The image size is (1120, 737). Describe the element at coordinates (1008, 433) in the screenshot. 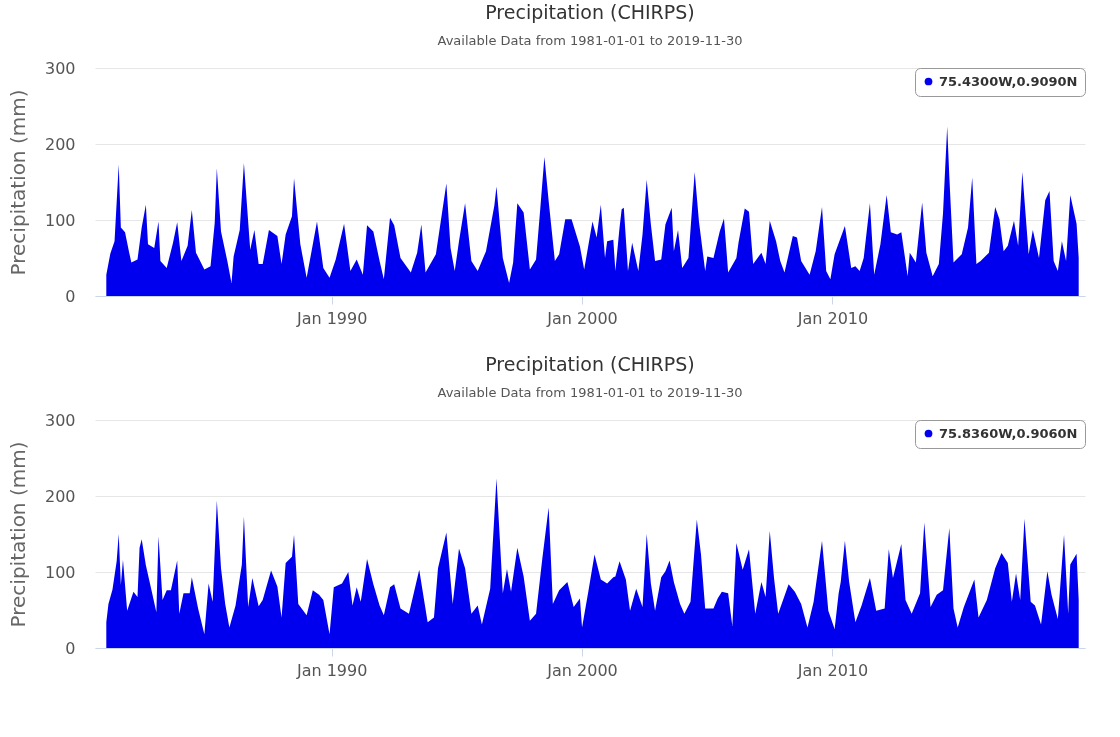

I see `legend-label: 75.8360W,0.9060N` at that location.